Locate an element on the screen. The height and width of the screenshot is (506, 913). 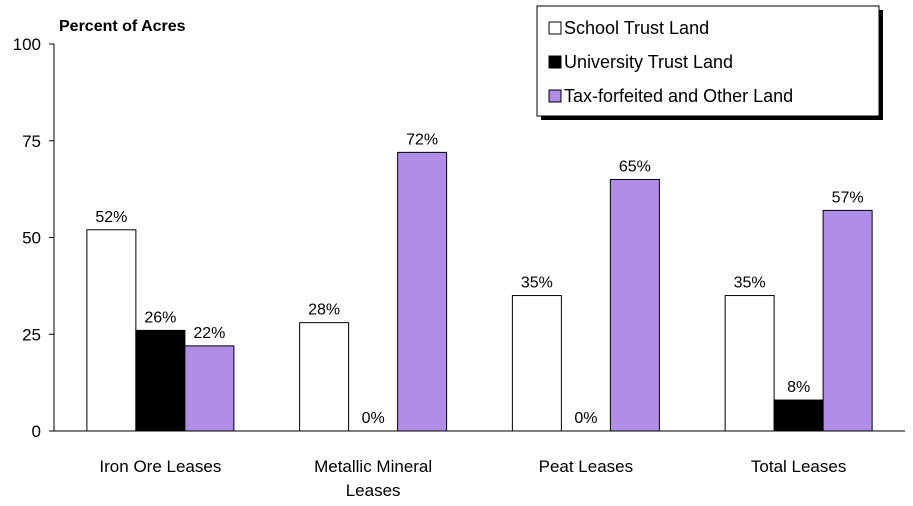
data-label: 72% is located at coordinates (422, 139).